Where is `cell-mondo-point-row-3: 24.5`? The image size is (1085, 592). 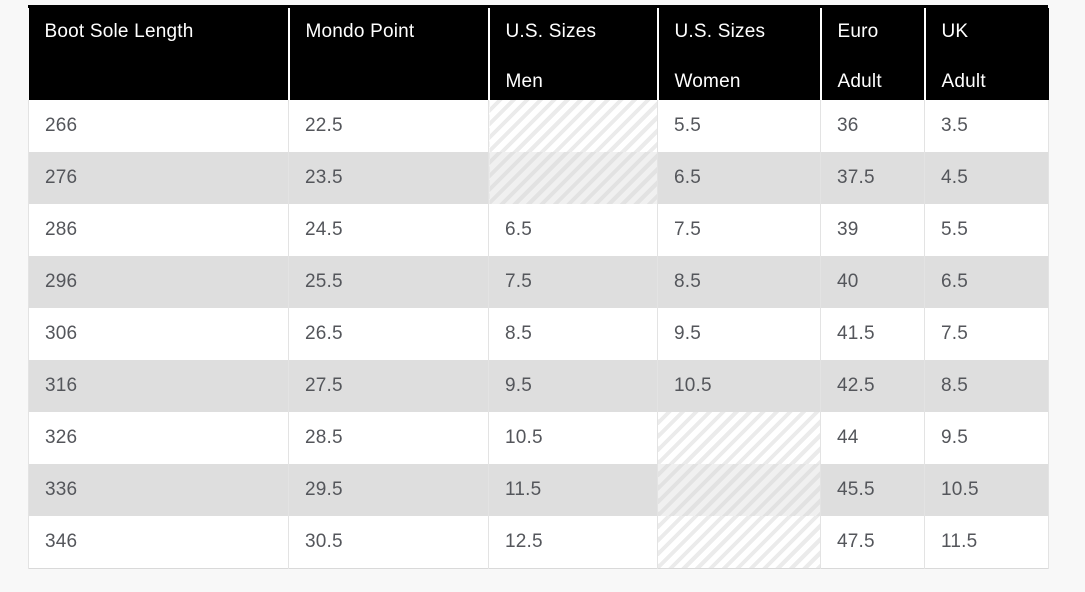
cell-mondo-point-row-3: 24.5 is located at coordinates (388, 230).